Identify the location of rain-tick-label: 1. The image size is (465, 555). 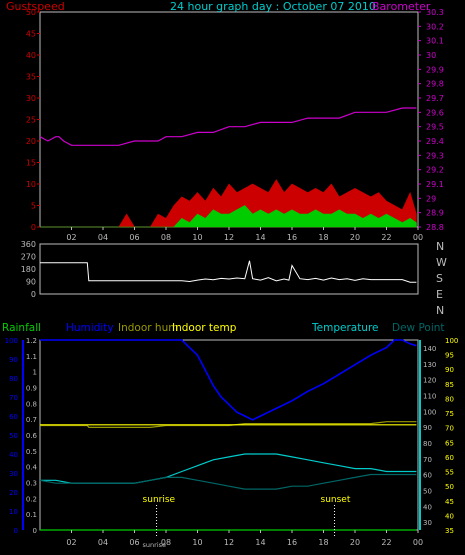
(35, 373).